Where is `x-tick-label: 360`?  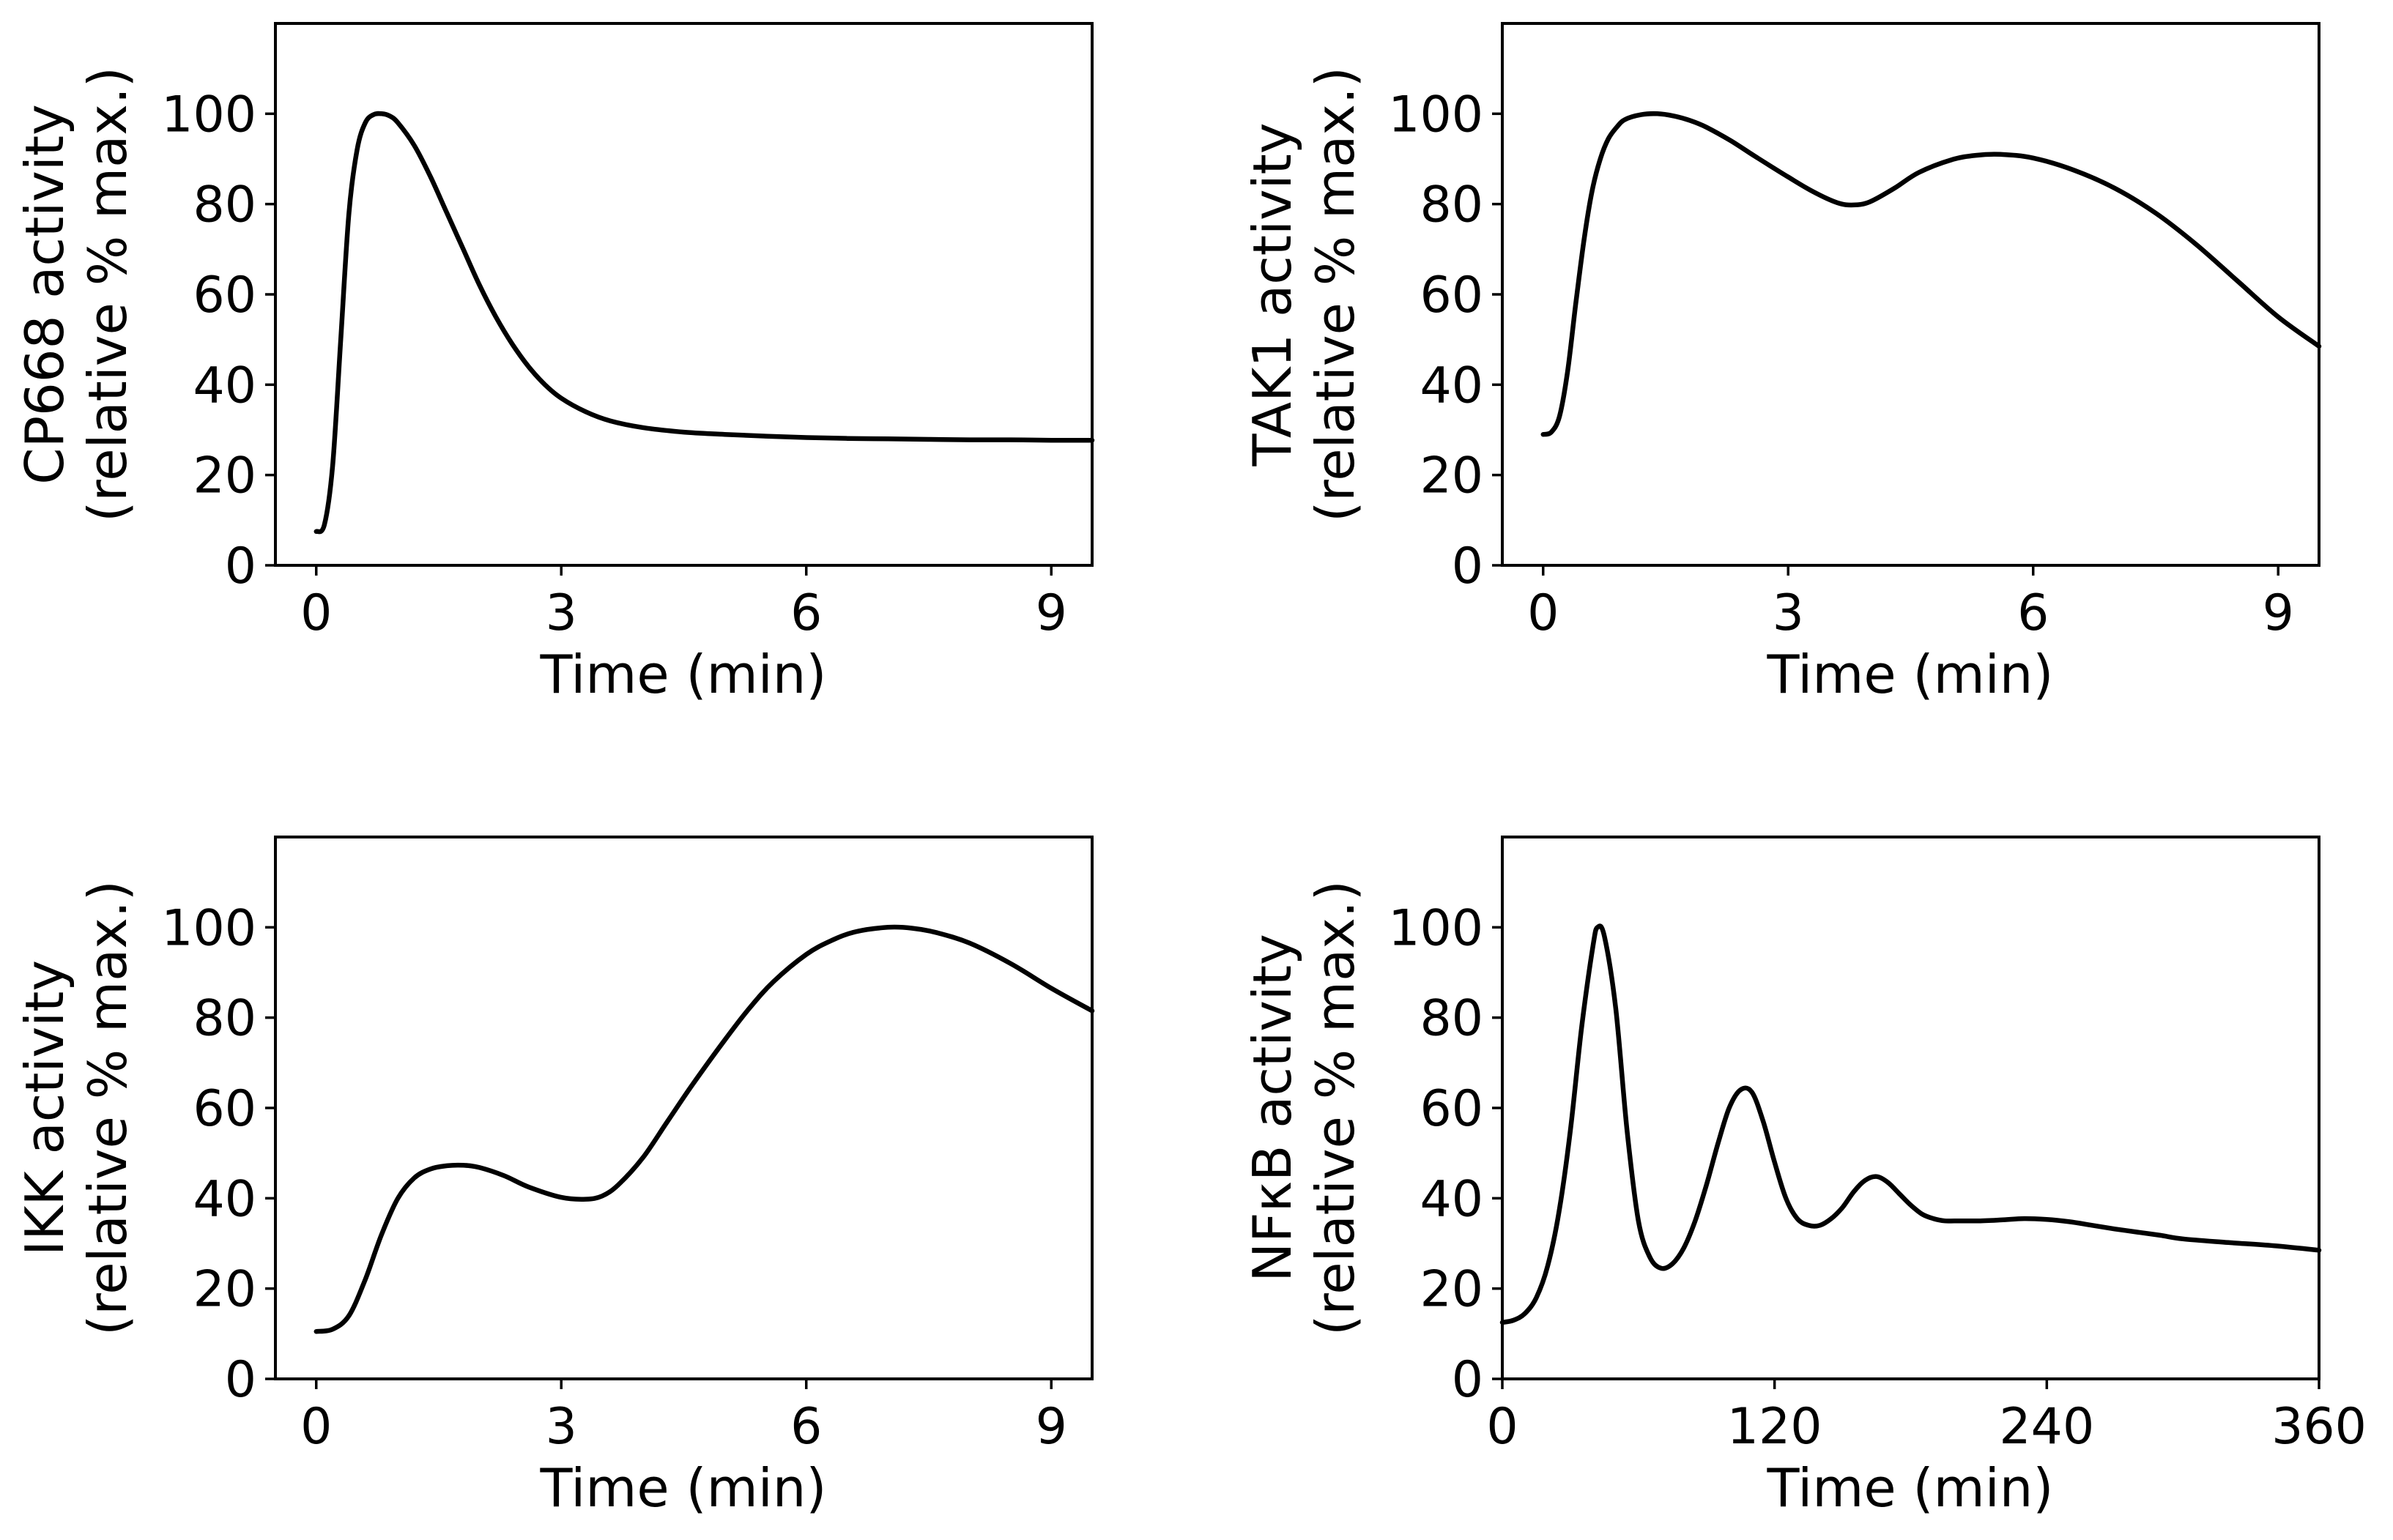
x-tick-label: 360 is located at coordinates (2319, 1427).